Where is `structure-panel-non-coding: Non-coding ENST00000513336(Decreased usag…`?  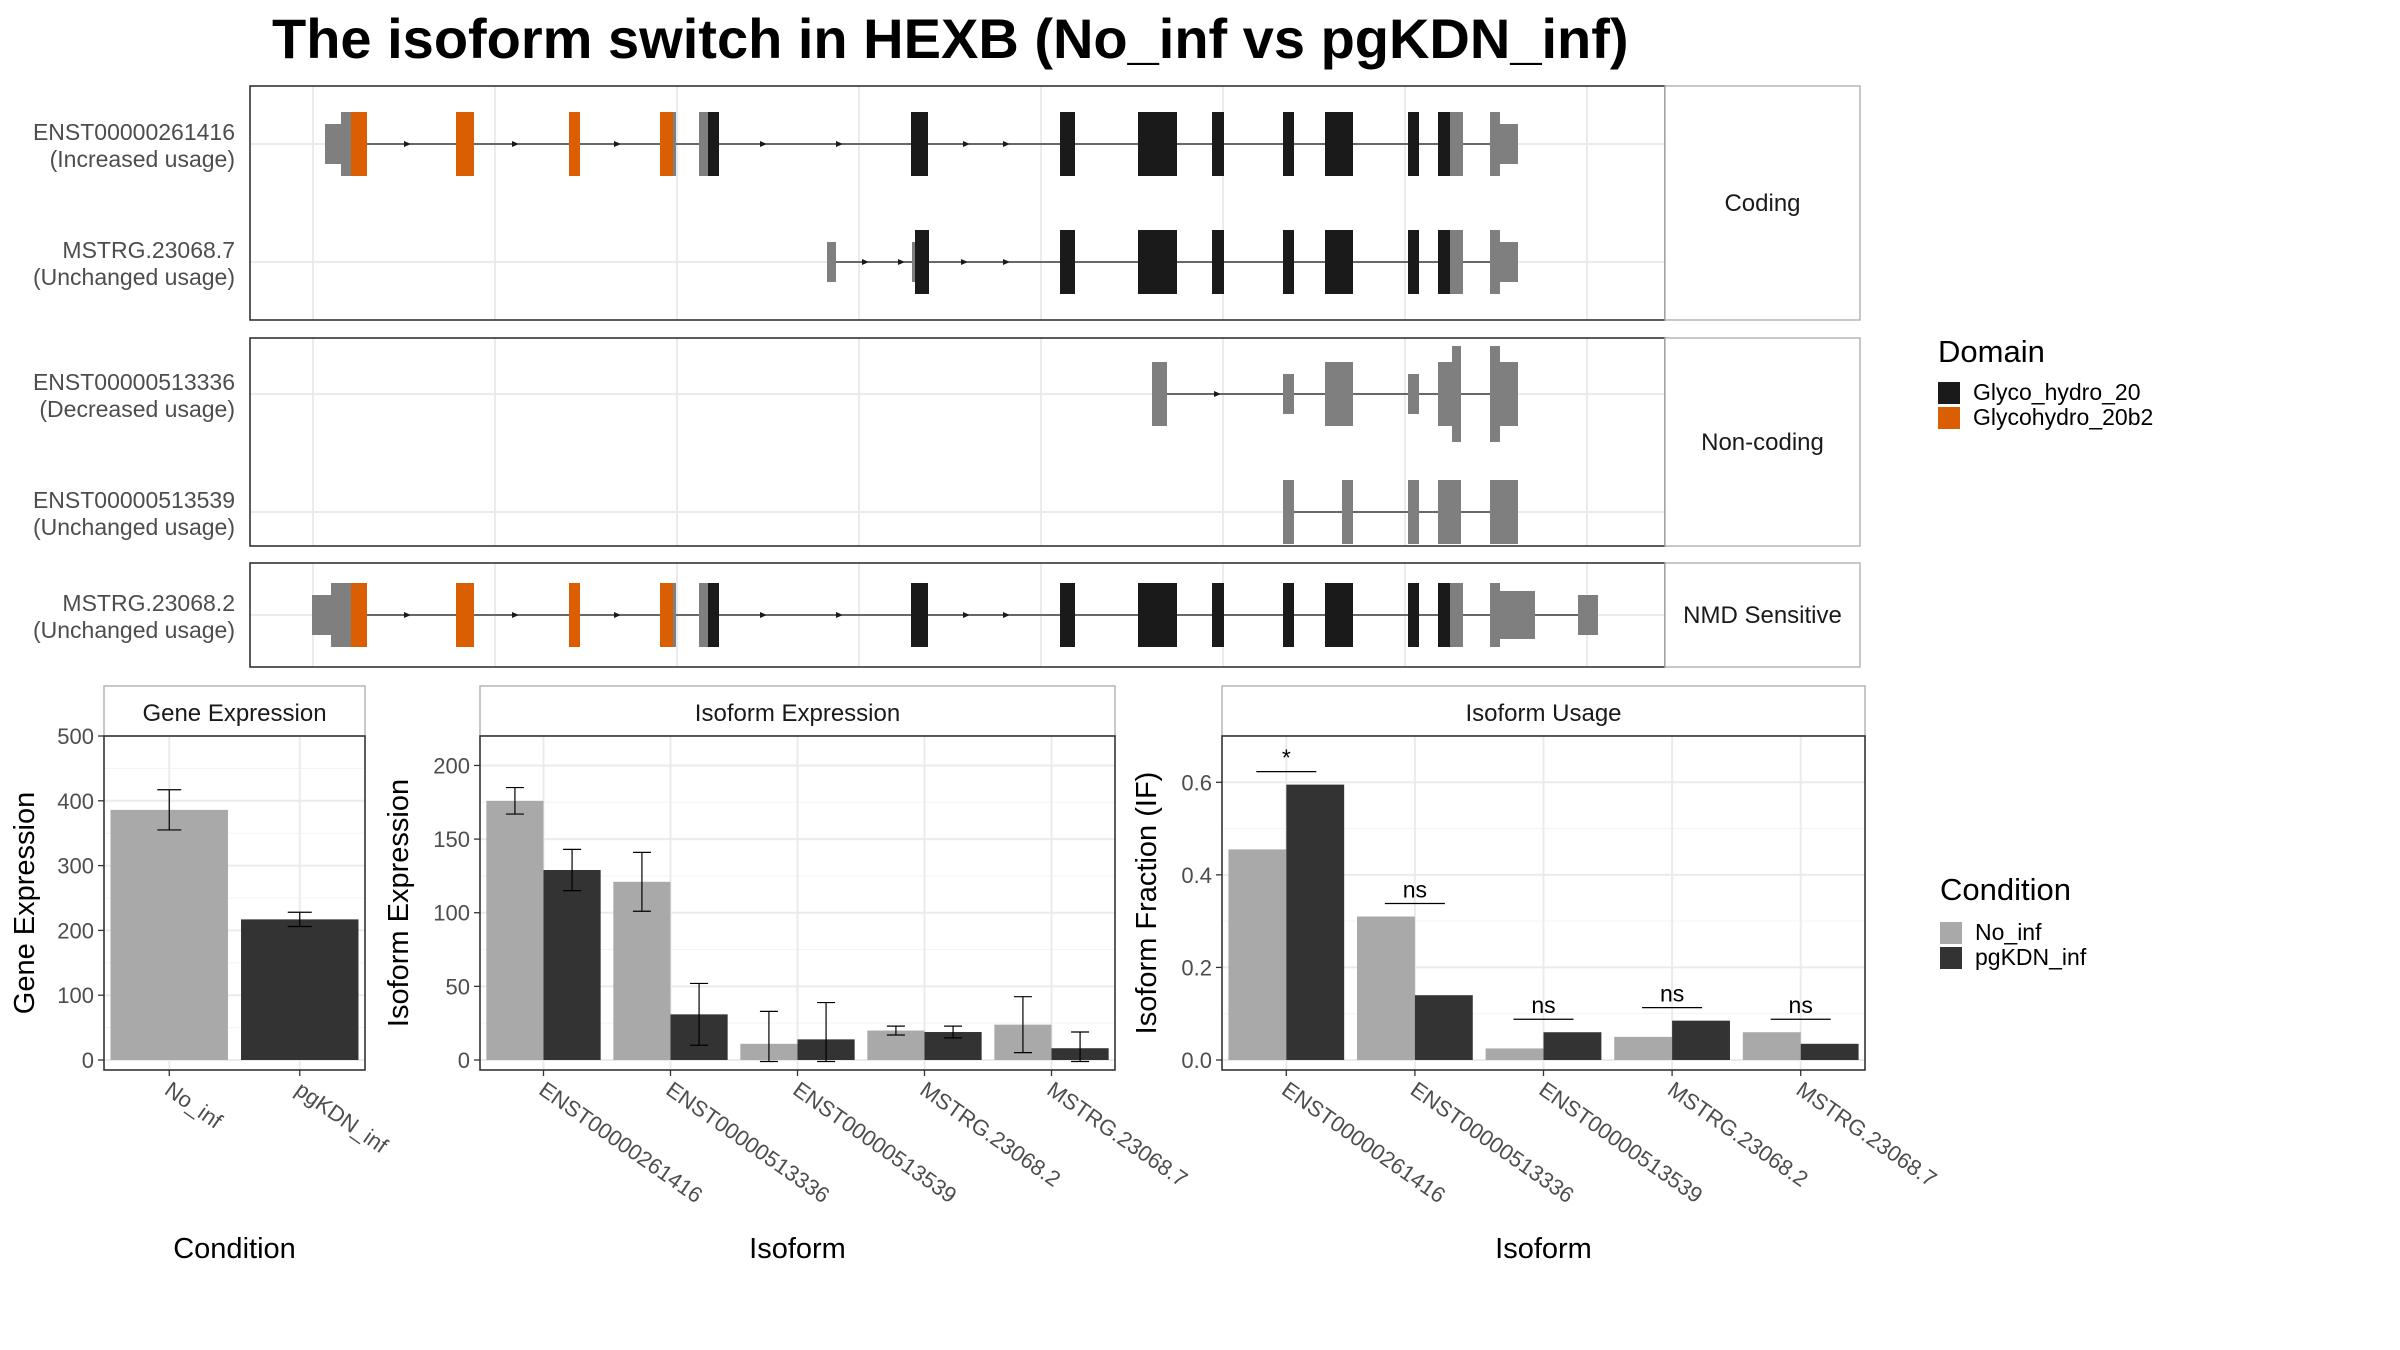
structure-panel-non-coding: Non-coding ENST00000513336(Decreased usag… is located at coordinates (947, 442).